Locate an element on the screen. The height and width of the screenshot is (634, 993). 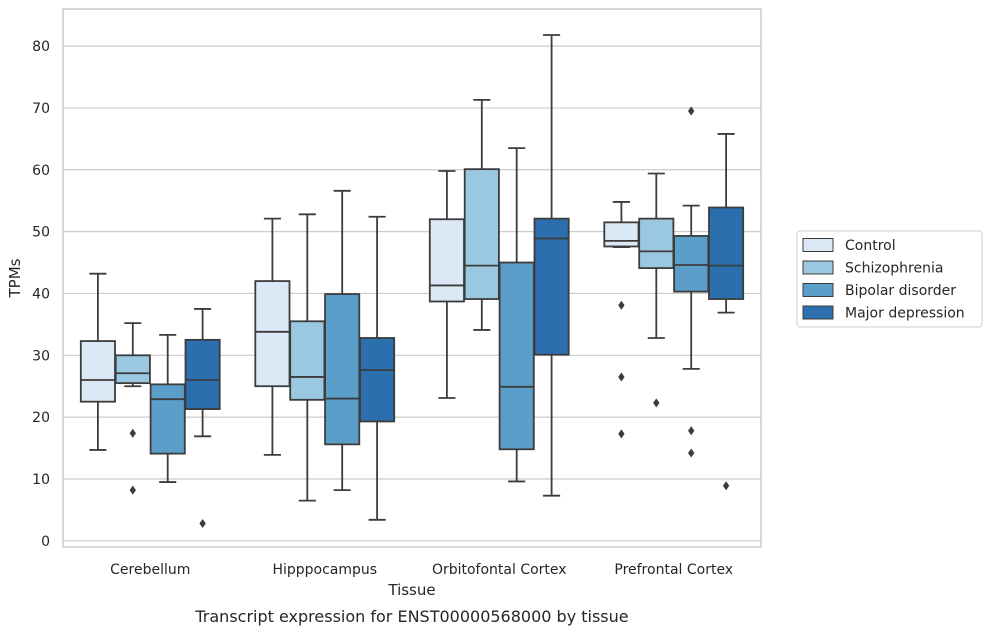
y-tick-label: 0 is located at coordinates (45, 542).